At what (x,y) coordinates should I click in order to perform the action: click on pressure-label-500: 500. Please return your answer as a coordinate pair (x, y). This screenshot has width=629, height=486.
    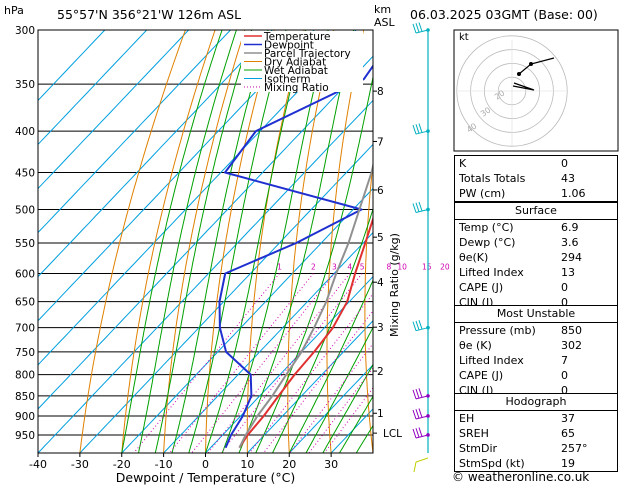
    Looking at the image, I should click on (25, 210).